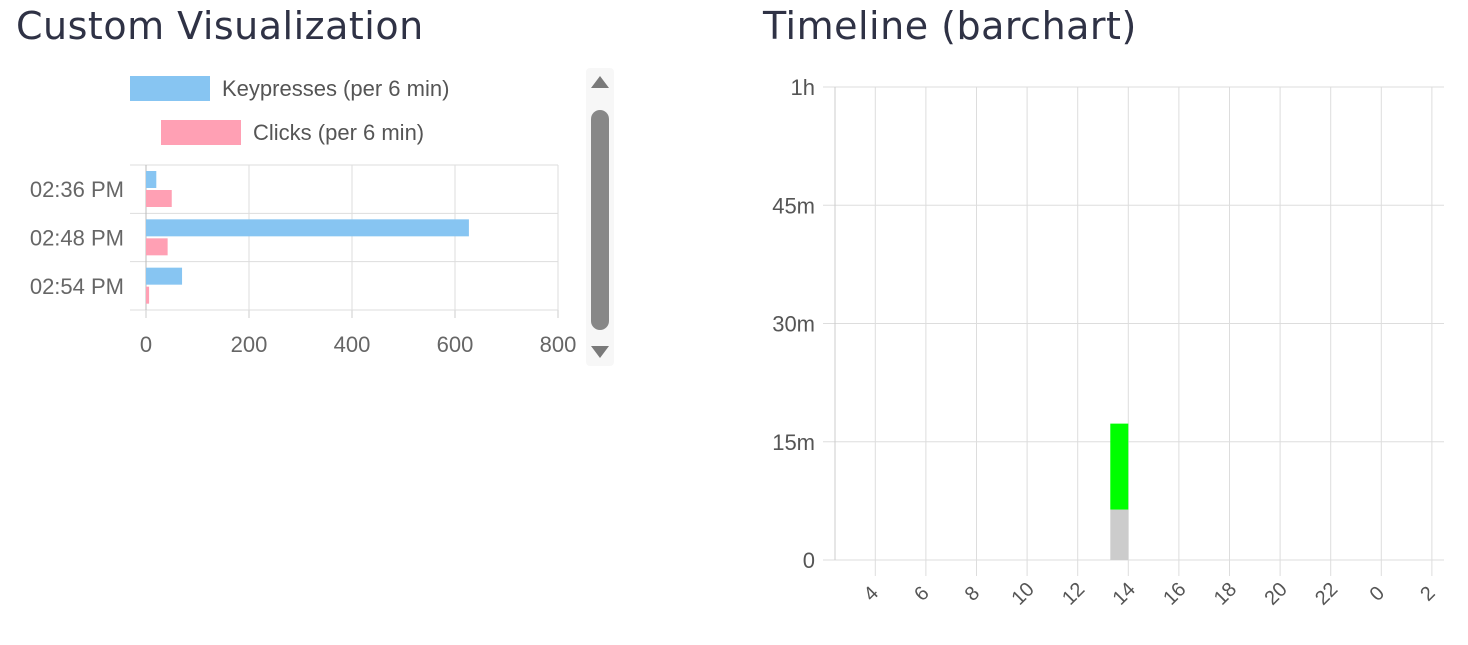 This screenshot has height=645, width=1468. Describe the element at coordinates (972, 593) in the screenshot. I see `x-tick-label: 8` at that location.